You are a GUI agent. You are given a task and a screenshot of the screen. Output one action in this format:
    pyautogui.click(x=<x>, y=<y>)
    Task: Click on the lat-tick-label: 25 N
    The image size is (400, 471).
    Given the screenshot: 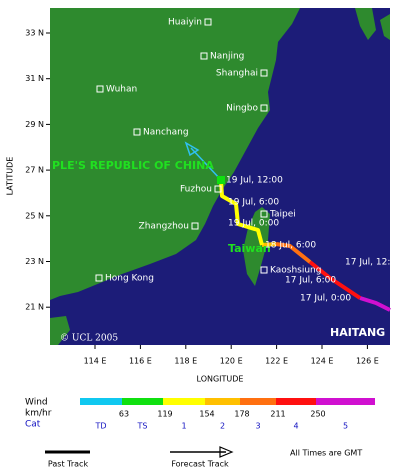 What is the action you would take?
    pyautogui.click(x=34, y=215)
    